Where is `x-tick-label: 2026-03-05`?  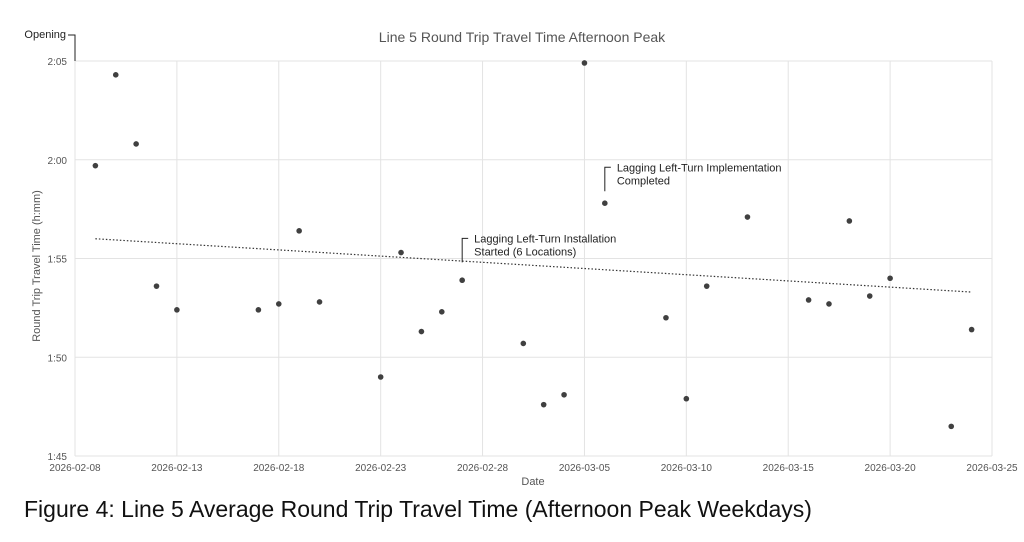 x-tick-label: 2026-03-05 is located at coordinates (585, 468).